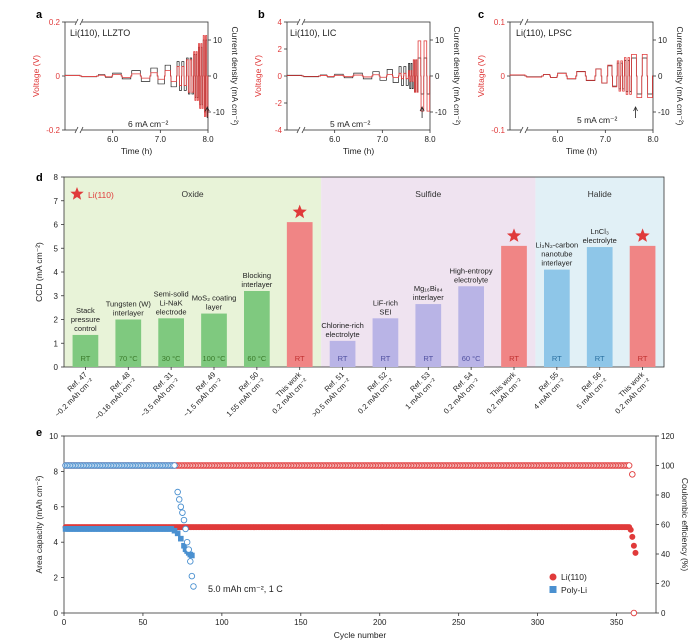 The image size is (692, 644). What do you see at coordinates (471, 270) in the screenshot?
I see `bar-description-label: High-entropy` at bounding box center [471, 270].